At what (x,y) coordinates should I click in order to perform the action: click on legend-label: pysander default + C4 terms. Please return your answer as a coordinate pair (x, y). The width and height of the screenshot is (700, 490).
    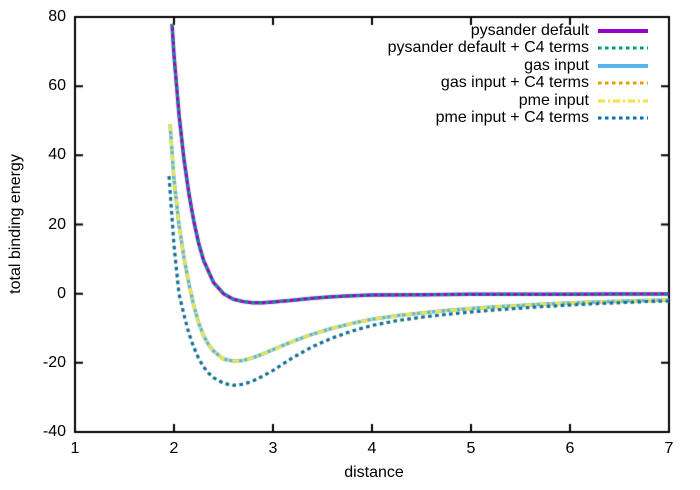
    Looking at the image, I should click on (488, 48).